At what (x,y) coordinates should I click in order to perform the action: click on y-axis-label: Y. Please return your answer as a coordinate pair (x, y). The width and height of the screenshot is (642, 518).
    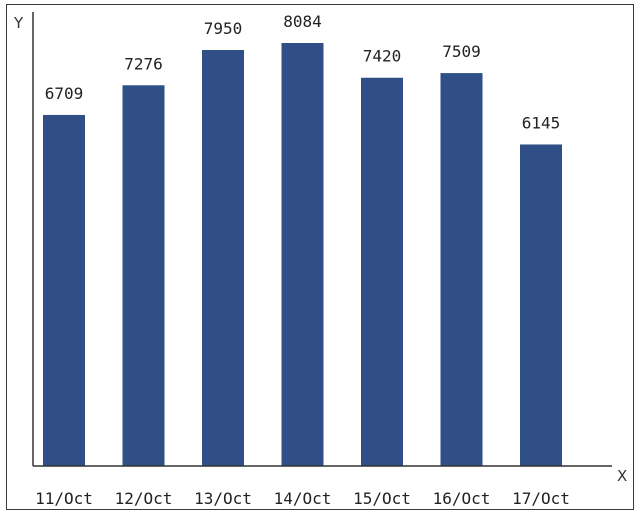
    Looking at the image, I should click on (18, 23).